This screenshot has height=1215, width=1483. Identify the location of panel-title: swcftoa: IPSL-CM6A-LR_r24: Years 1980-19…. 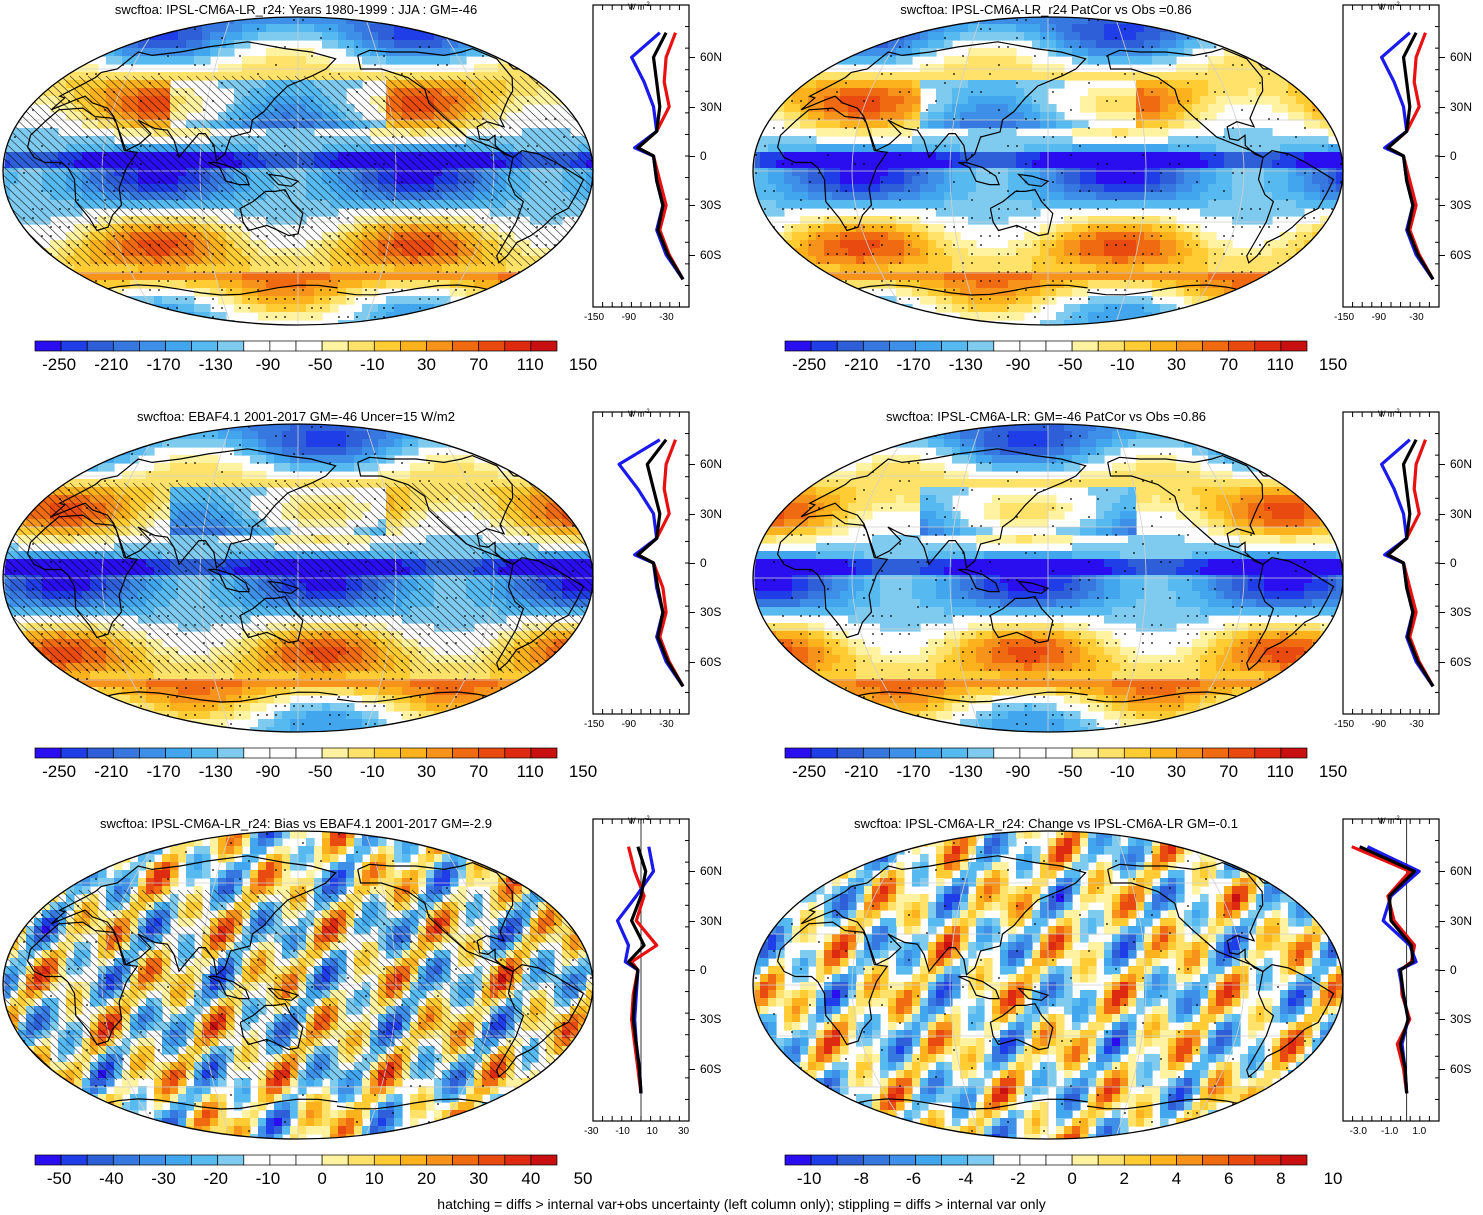
(296, 9).